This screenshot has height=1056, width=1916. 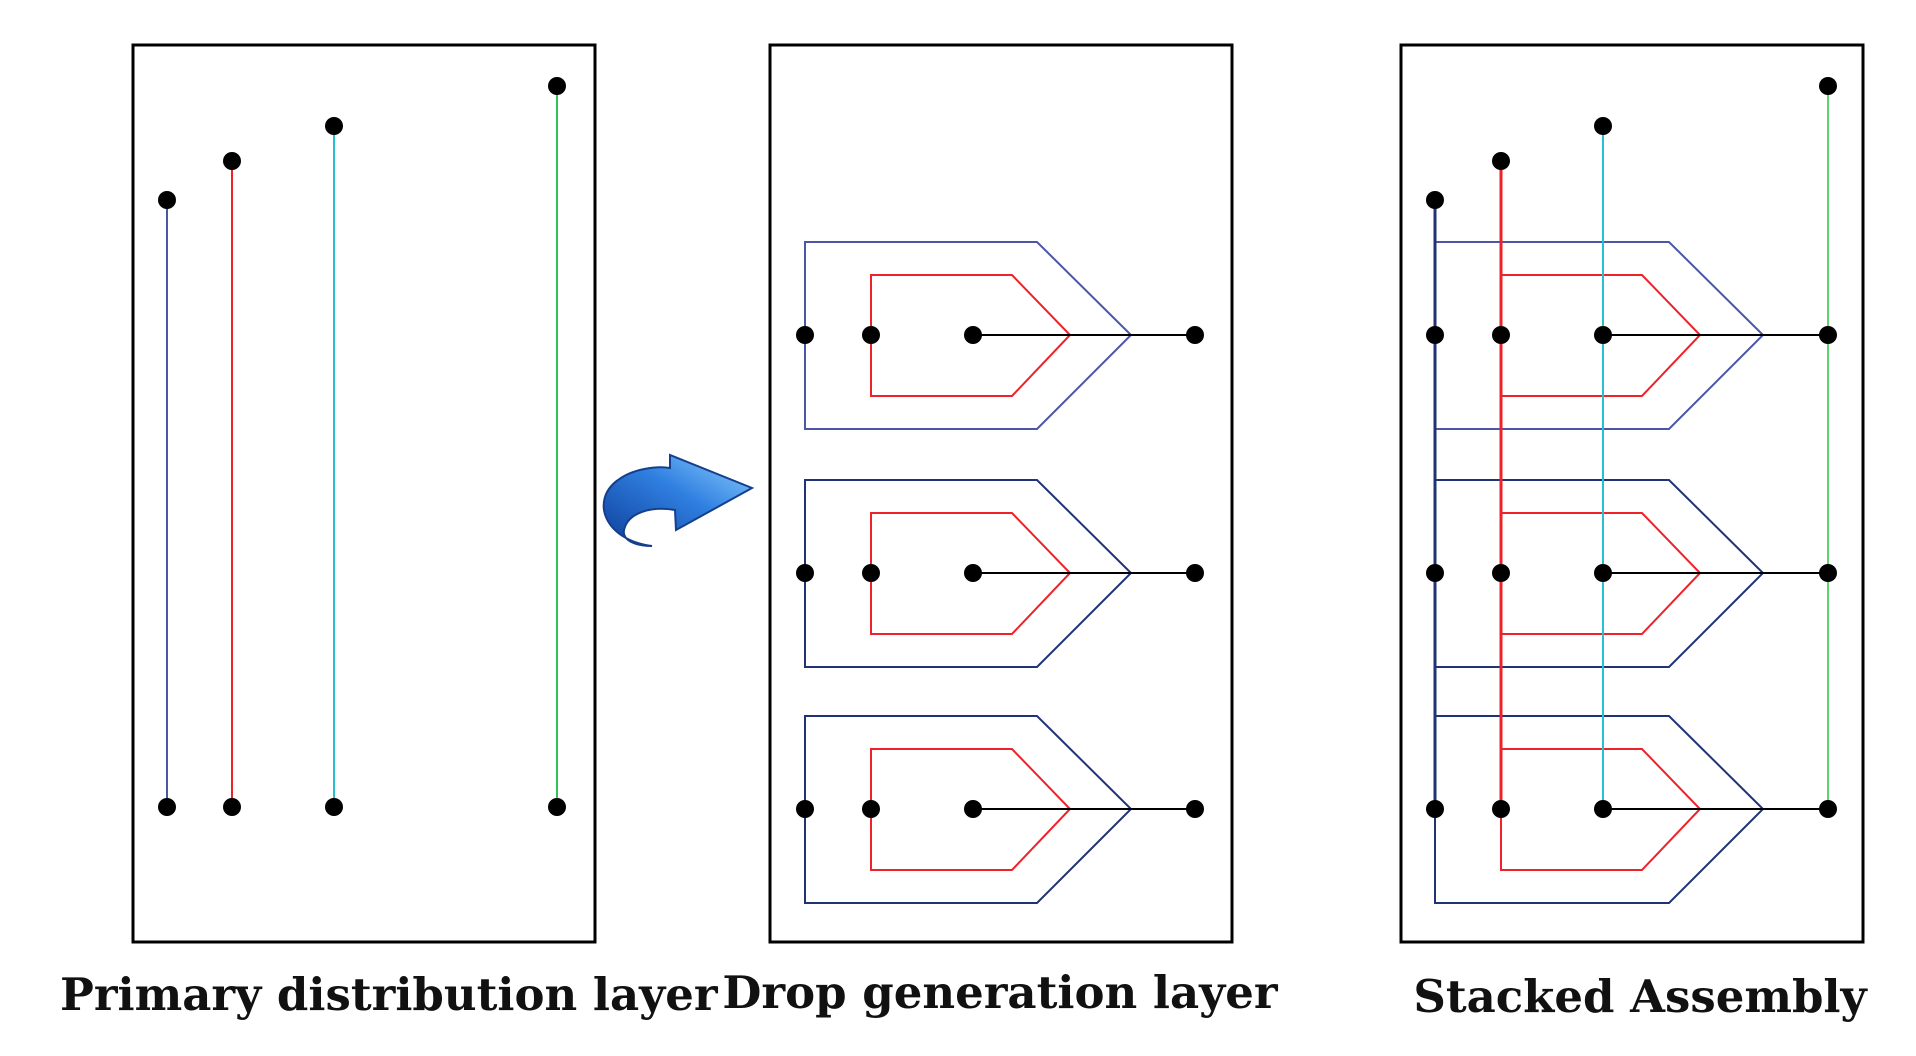 What do you see at coordinates (1000, 992) in the screenshot?
I see `caption-drop-generation-layer: Drop generation layer` at bounding box center [1000, 992].